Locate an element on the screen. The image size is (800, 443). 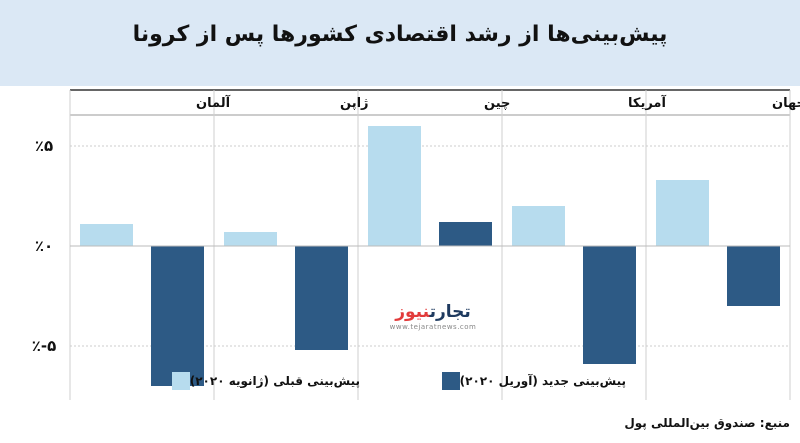
legend-label-new: پیش‌بینی جدید (آوریل ۲۰۲۰) is located at coordinates (542, 381).